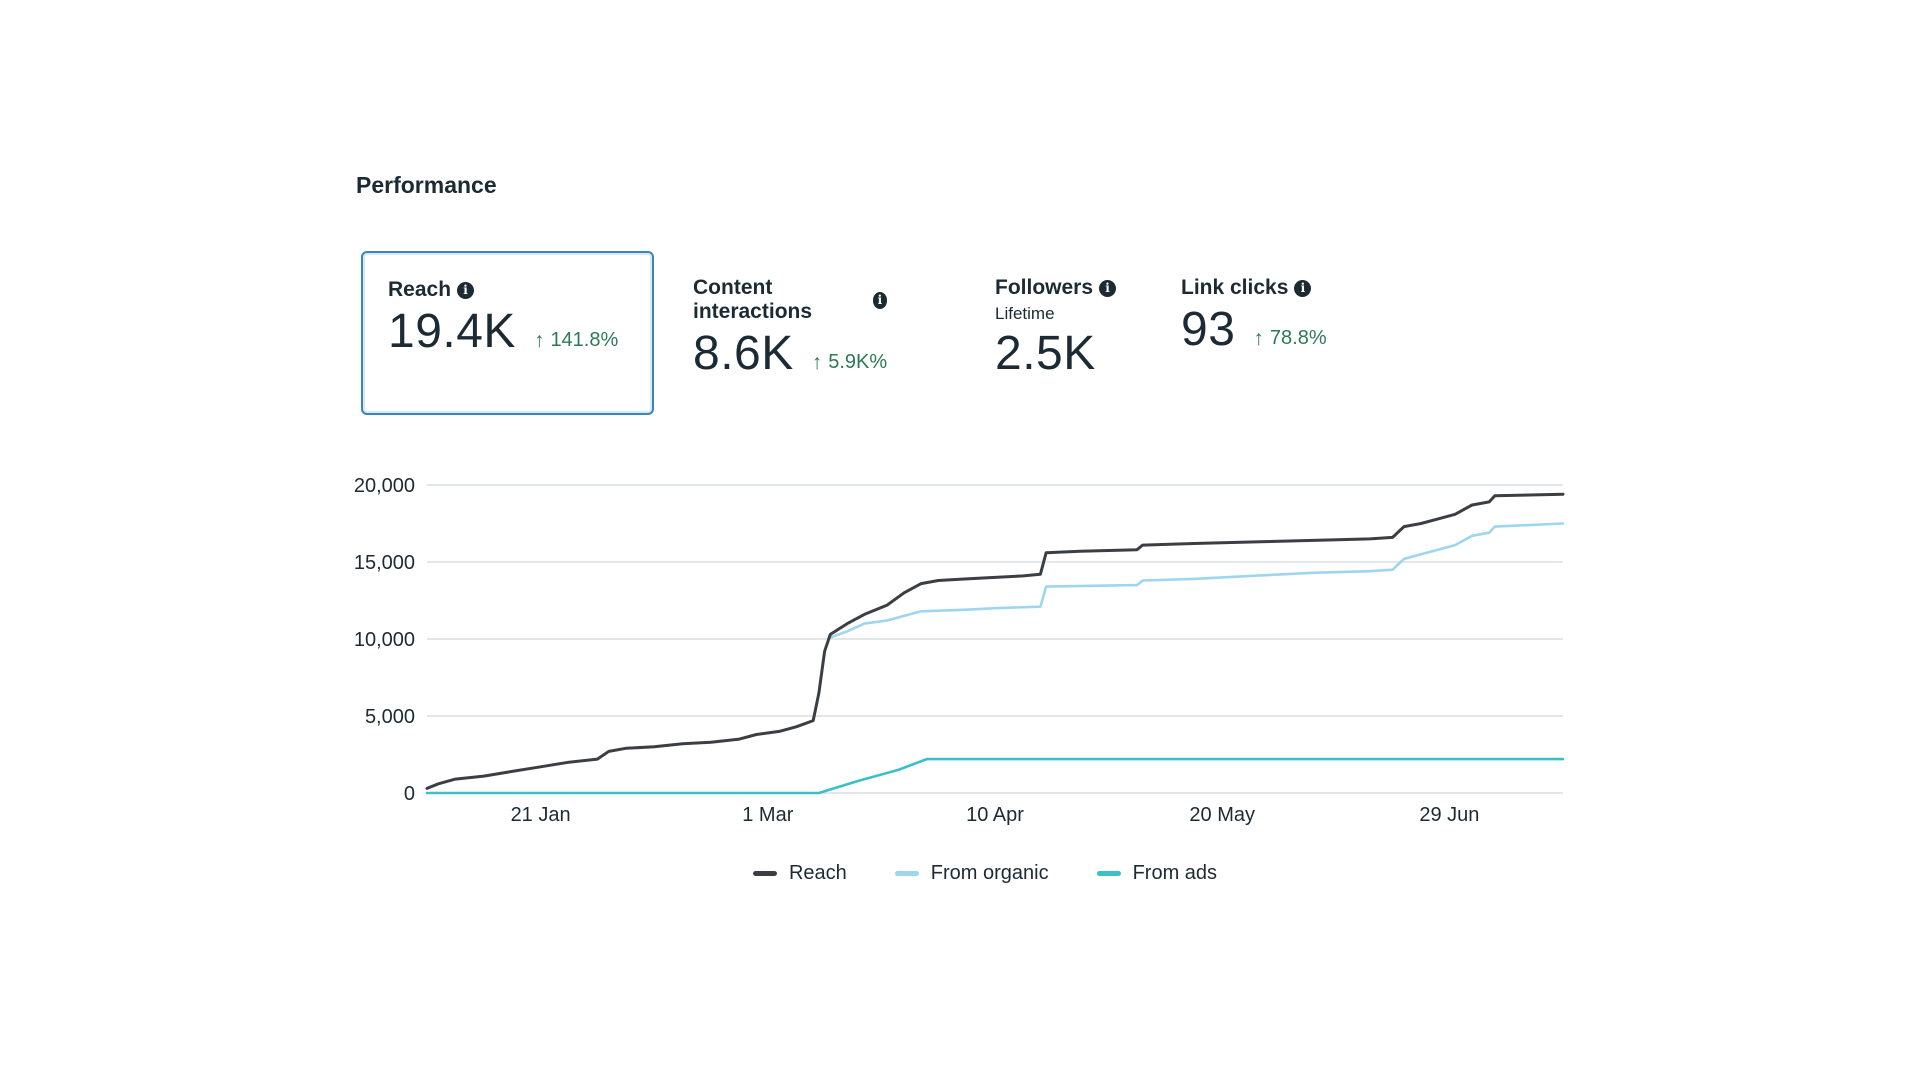 Image resolution: width=1920 pixels, height=1080 pixels. What do you see at coordinates (1254, 316) in the screenshot?
I see `kpi-card-link-clicks: Link clicks i 93 ↑ 78.8%` at bounding box center [1254, 316].